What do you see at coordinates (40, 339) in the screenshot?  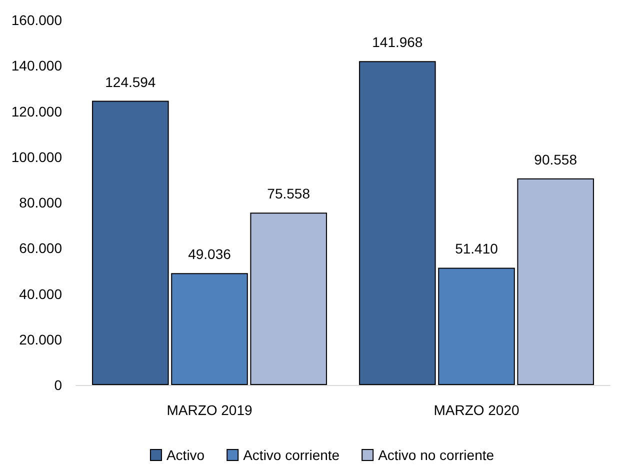 I see `y-tick-label: 20.000` at bounding box center [40, 339].